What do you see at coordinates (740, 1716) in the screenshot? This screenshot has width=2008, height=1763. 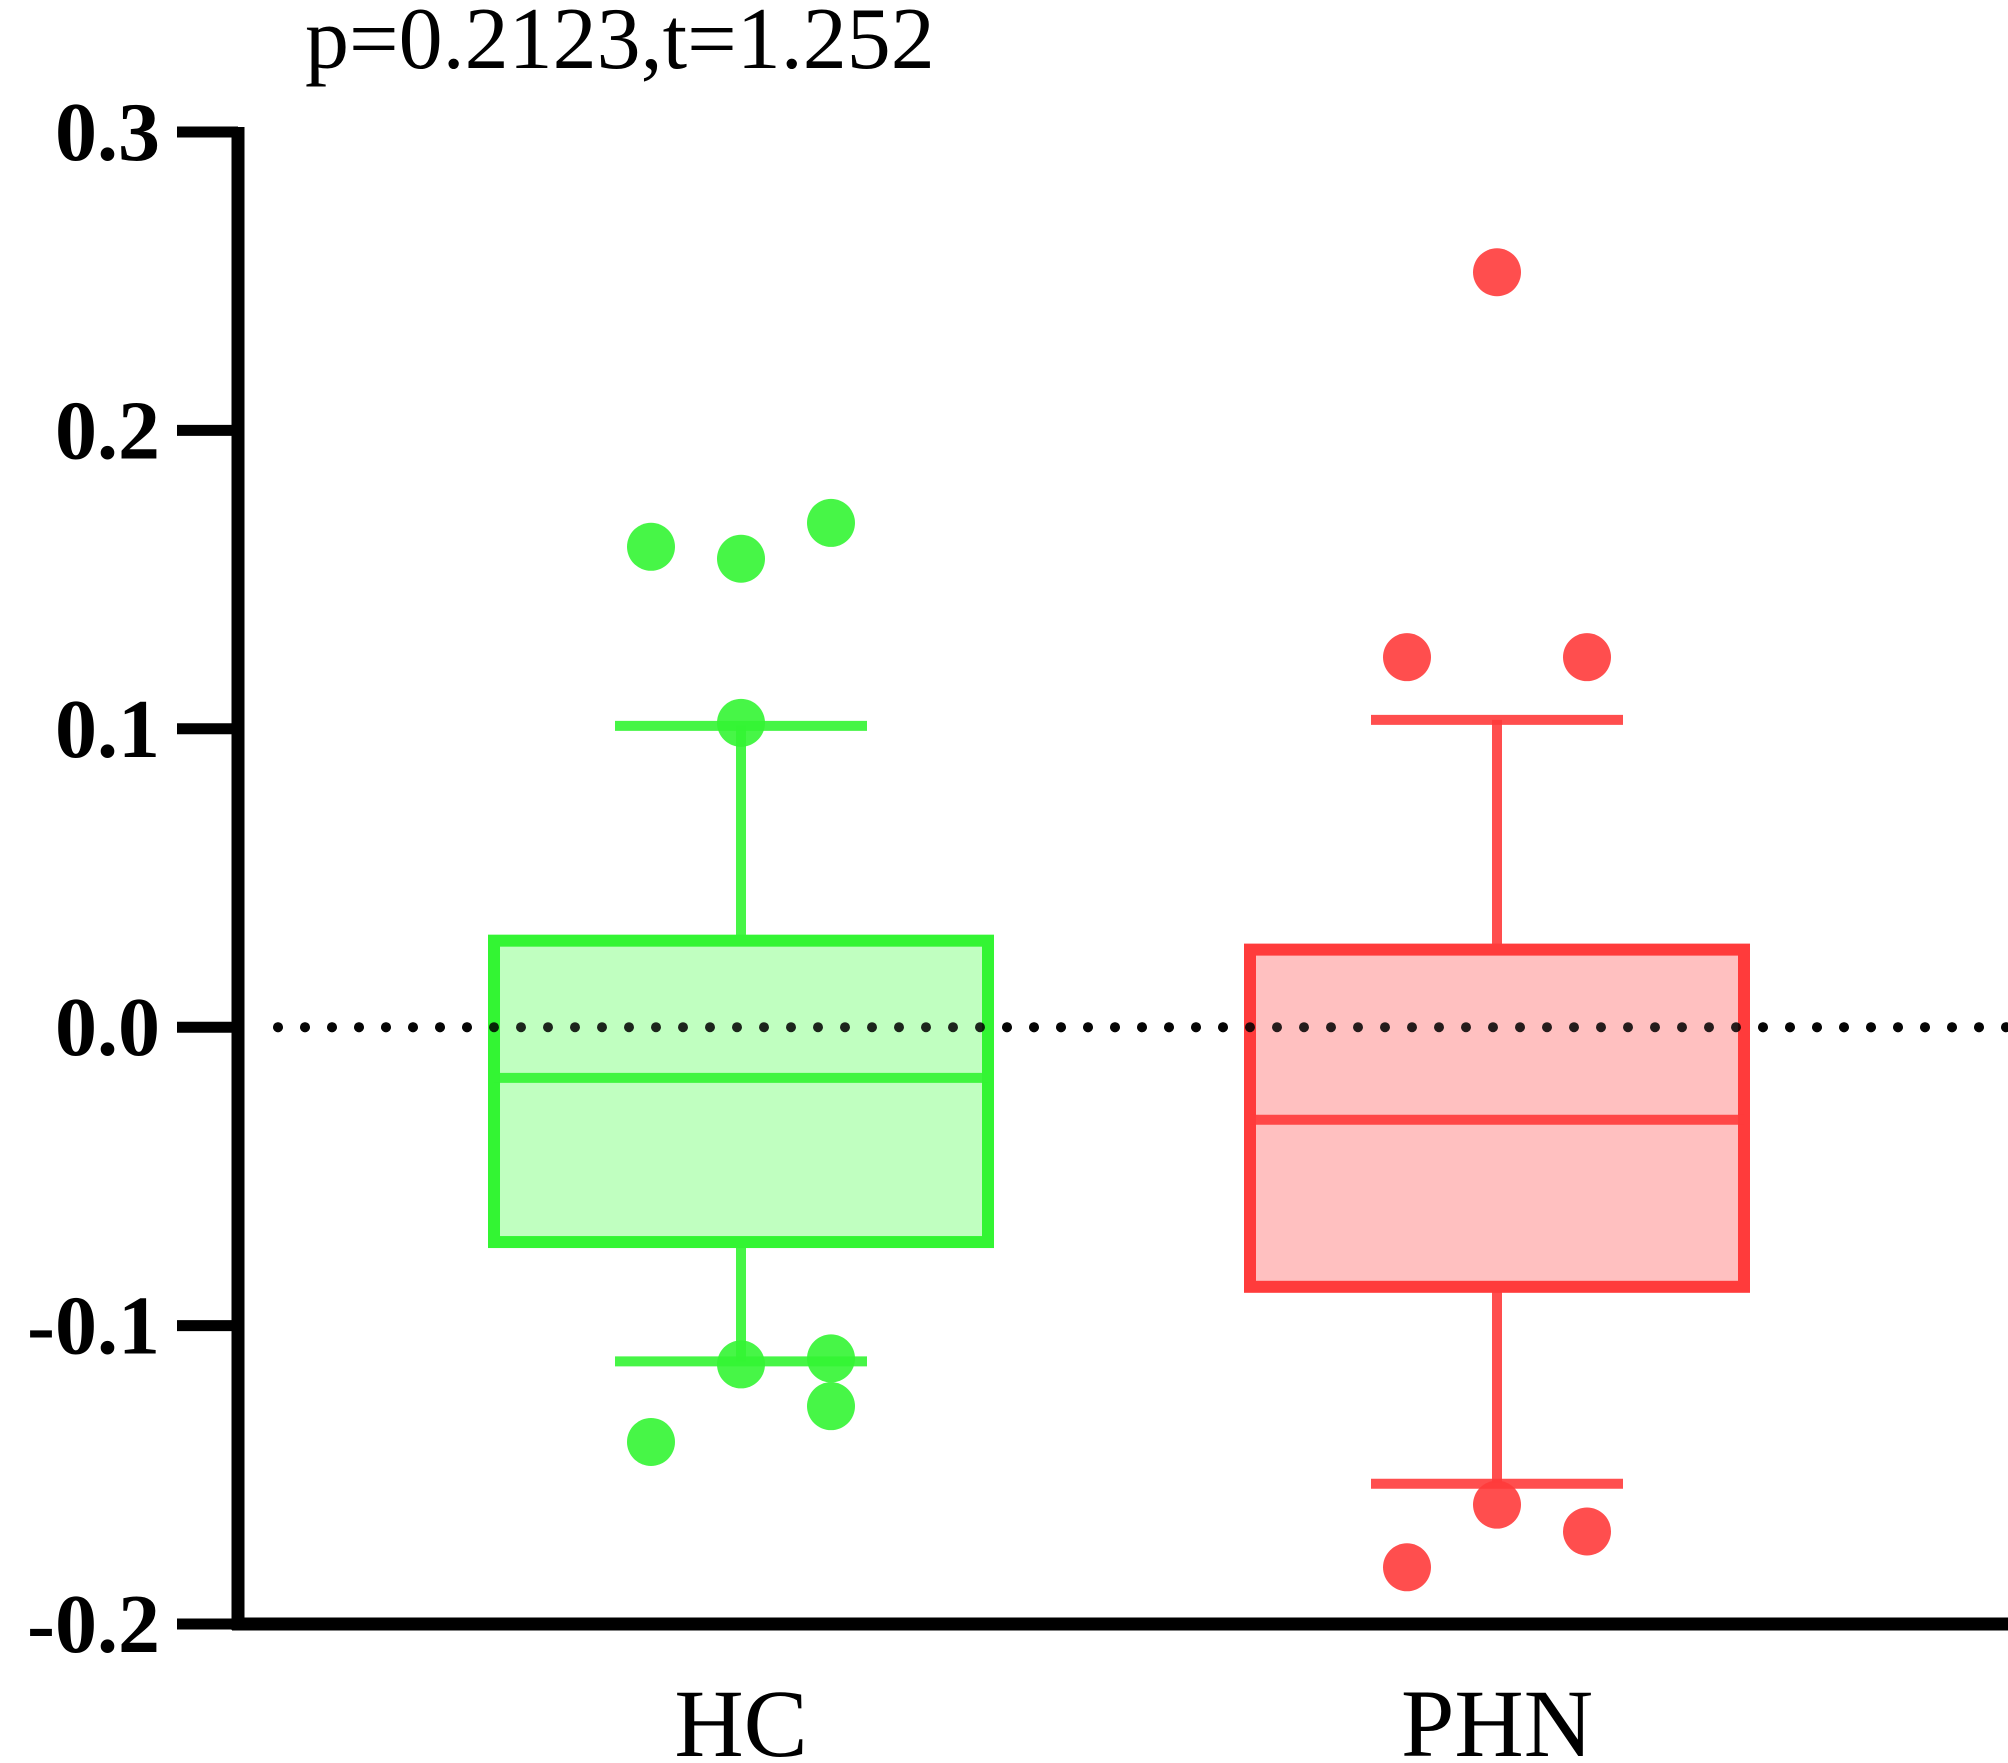 I see `x-tick-label: HC` at bounding box center [740, 1716].